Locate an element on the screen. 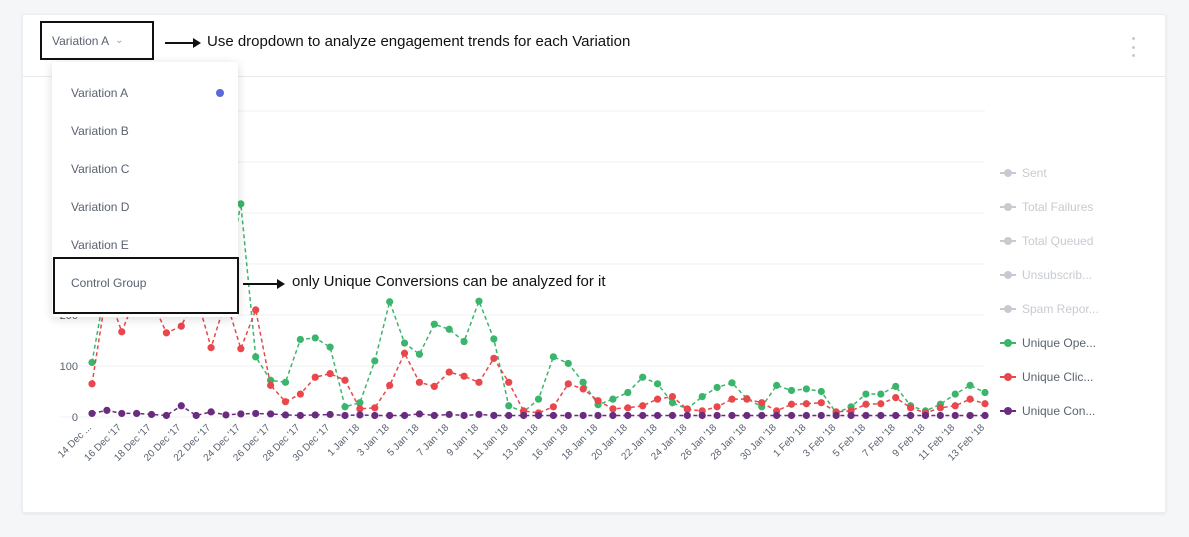  dropdown-option-label: Variation B is located at coordinates (100, 131).